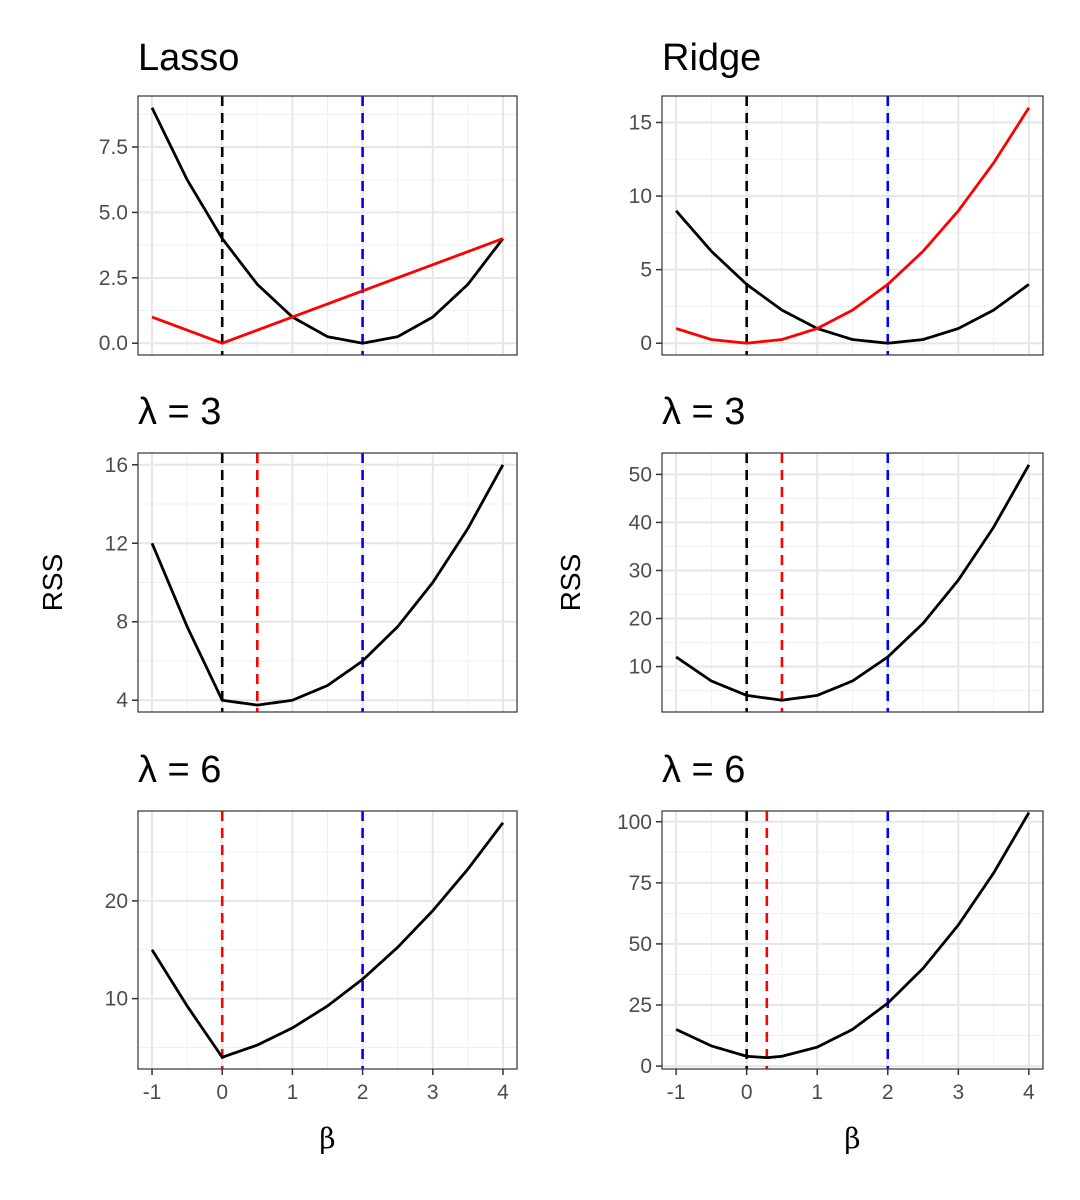  I want to click on panel-title: Ridge, so click(711, 58).